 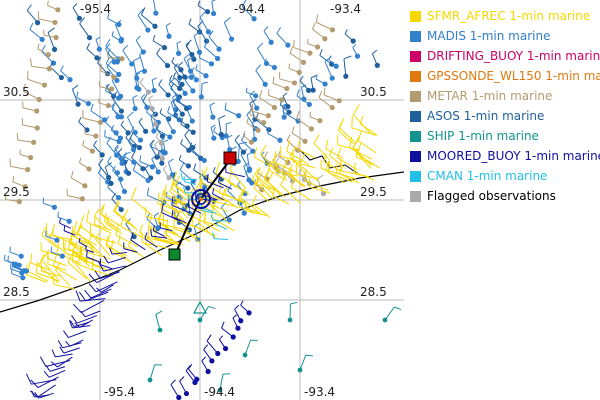 I want to click on lat-tick-left: 29.5, so click(x=16, y=192).